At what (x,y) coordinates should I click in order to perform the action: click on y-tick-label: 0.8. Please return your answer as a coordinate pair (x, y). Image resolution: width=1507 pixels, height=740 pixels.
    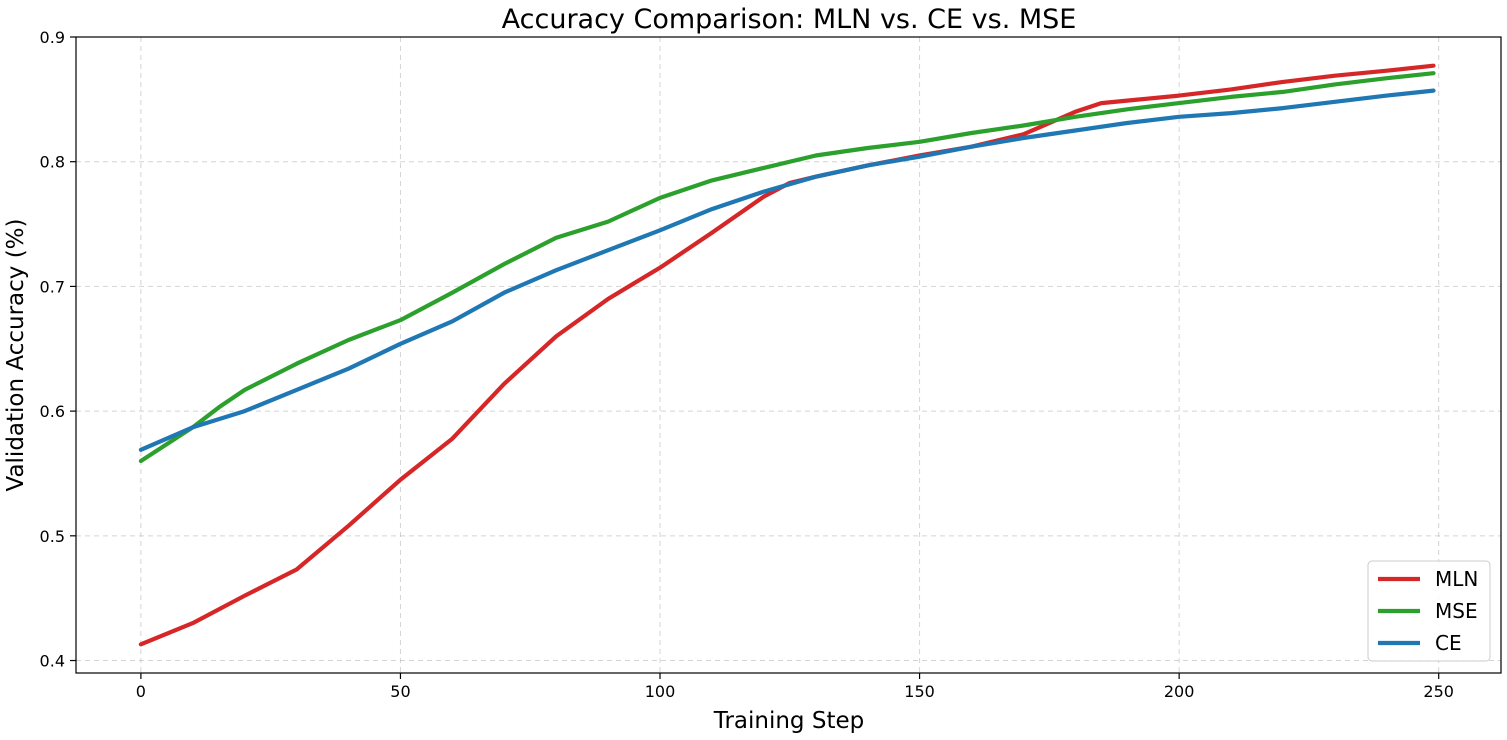
    Looking at the image, I should click on (52, 162).